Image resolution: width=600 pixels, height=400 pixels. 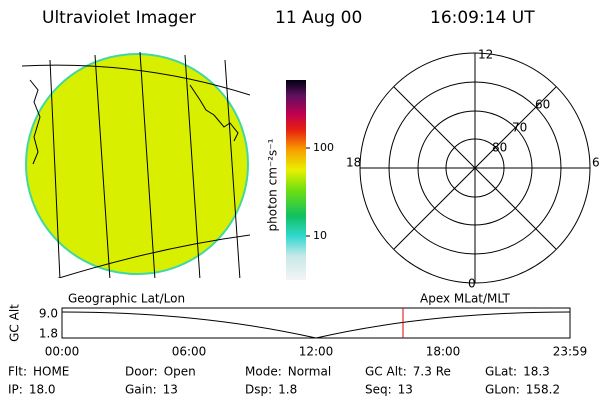 I want to click on title: Ultraviolet Imager, so click(x=119, y=18).